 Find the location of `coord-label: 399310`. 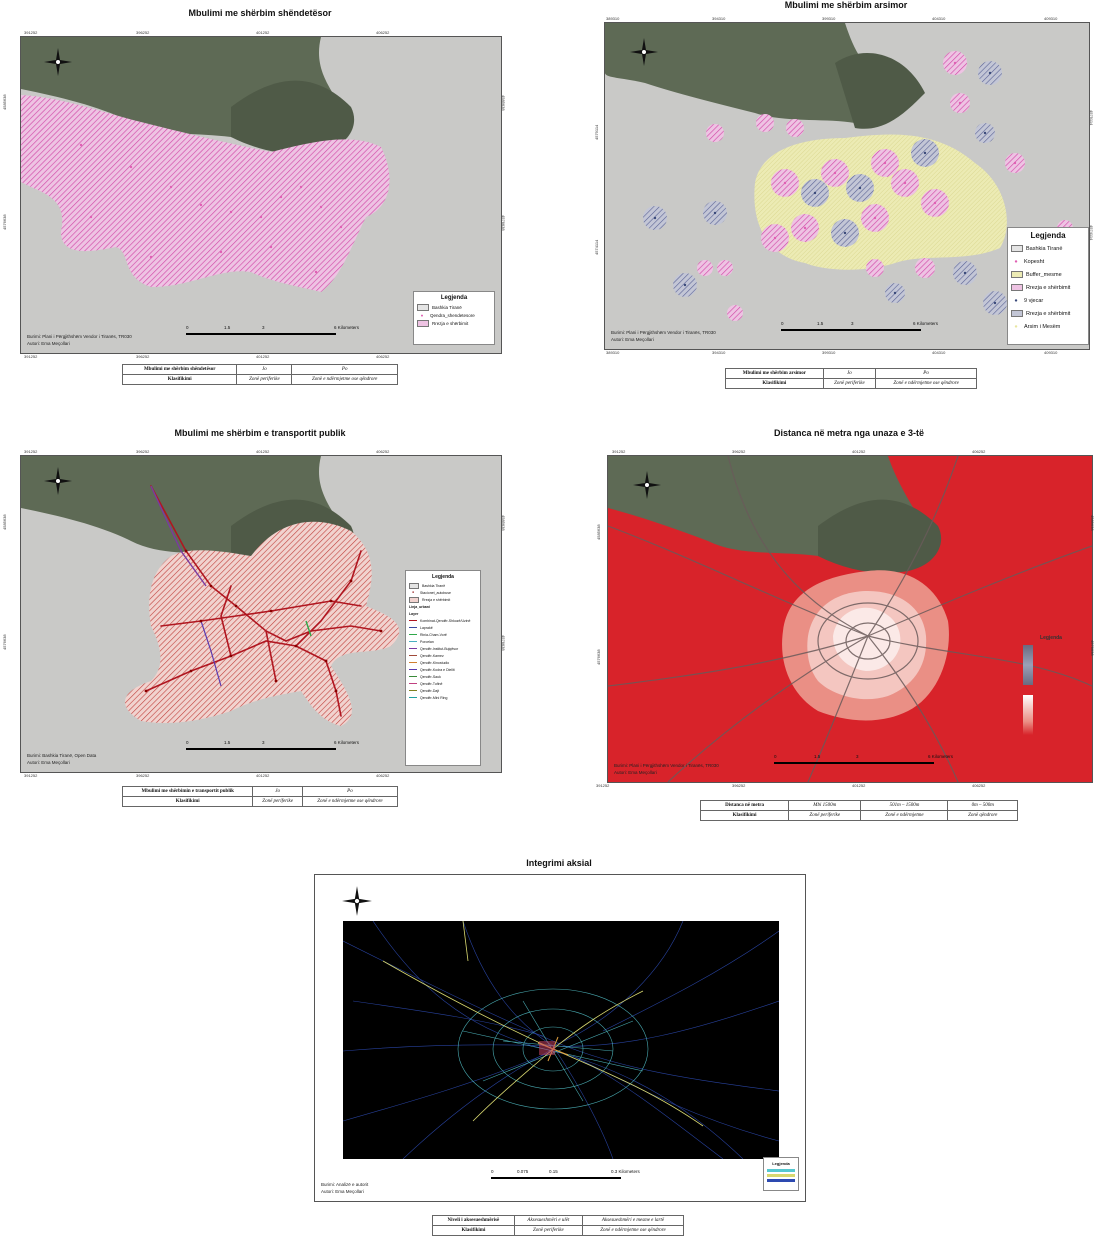

coord-label: 399310 is located at coordinates (829, 352).